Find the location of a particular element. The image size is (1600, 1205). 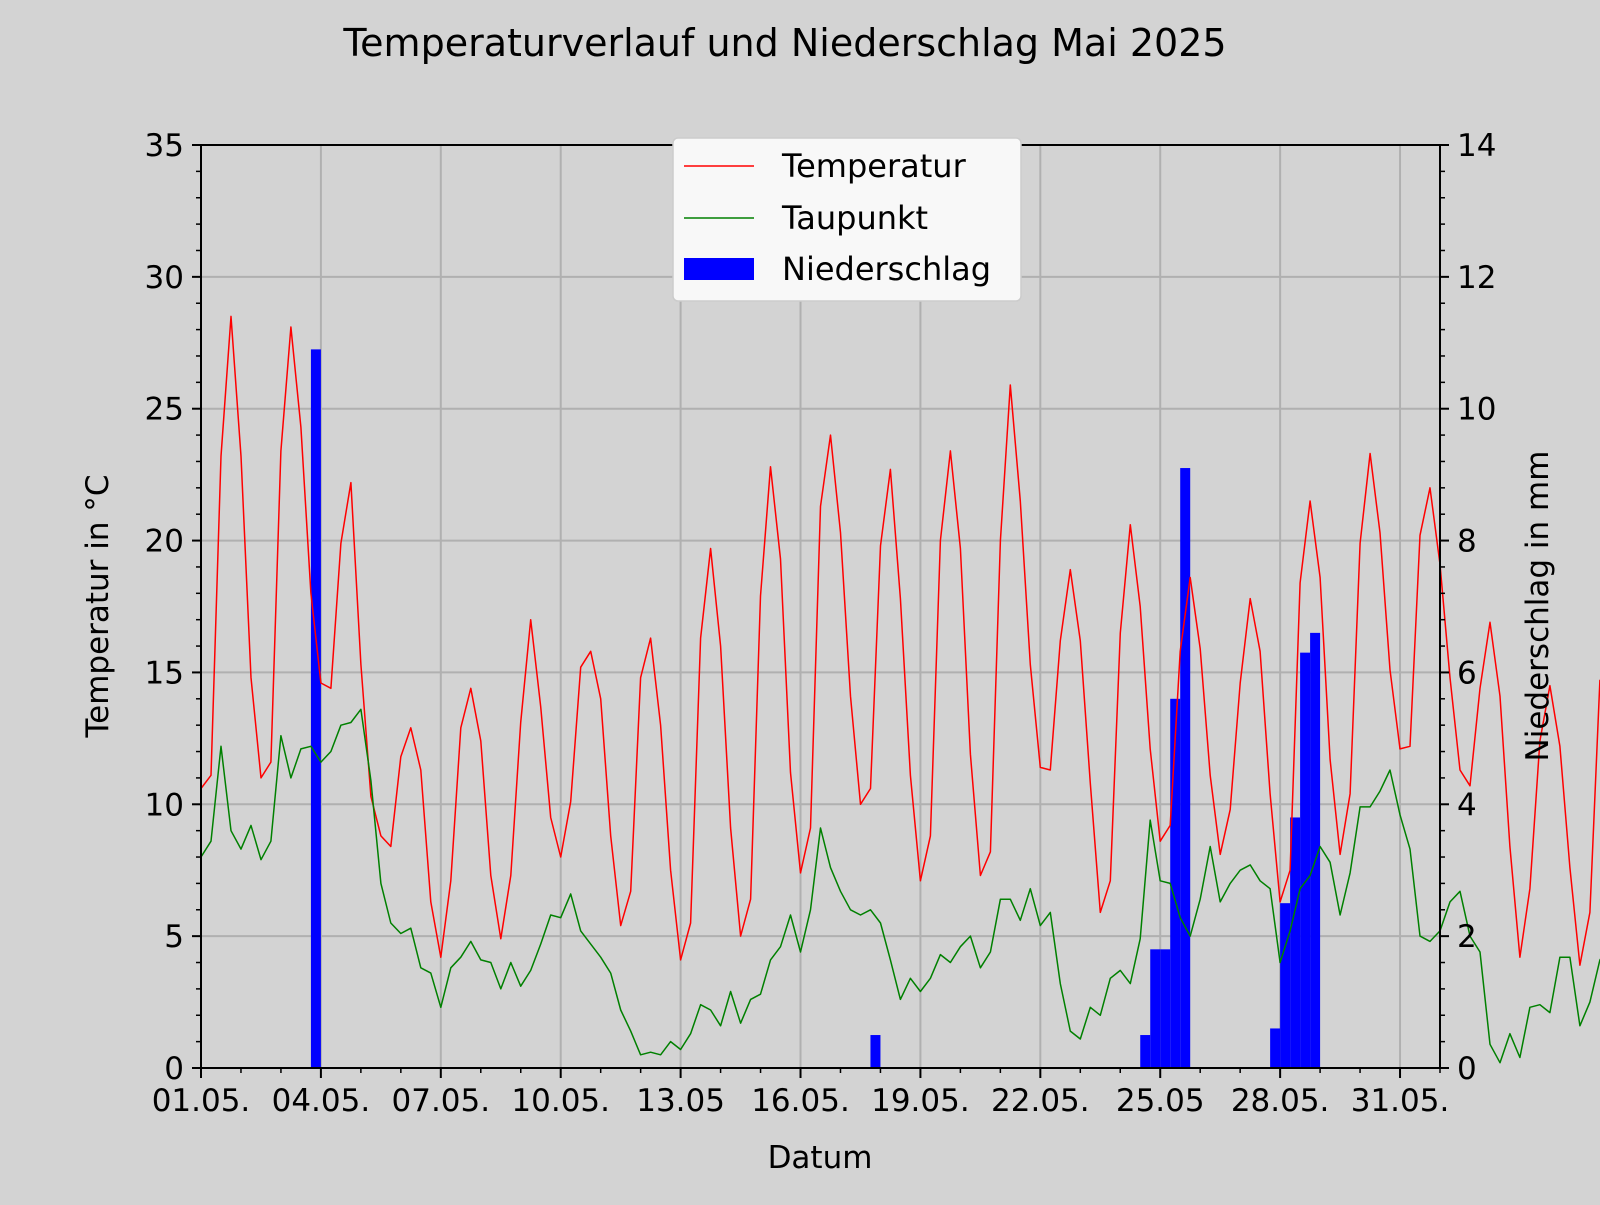

y-tick-label-right: 0 is located at coordinates (1467, 1069).